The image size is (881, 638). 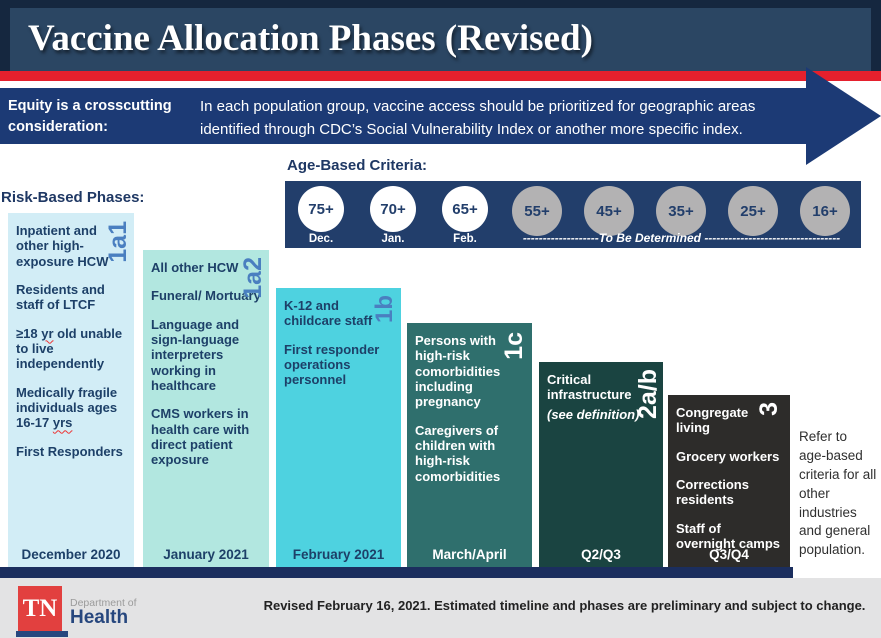 I want to click on age-group-70: 70+ Jan., so click(x=393, y=214).